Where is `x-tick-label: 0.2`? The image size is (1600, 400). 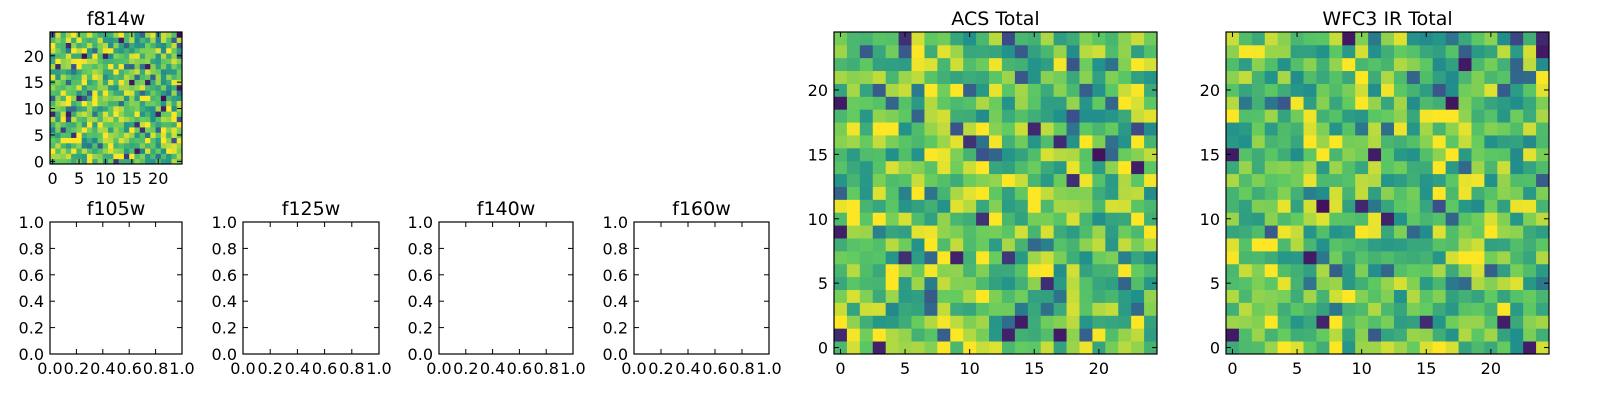
x-tick-label: 0.2 is located at coordinates (269, 368).